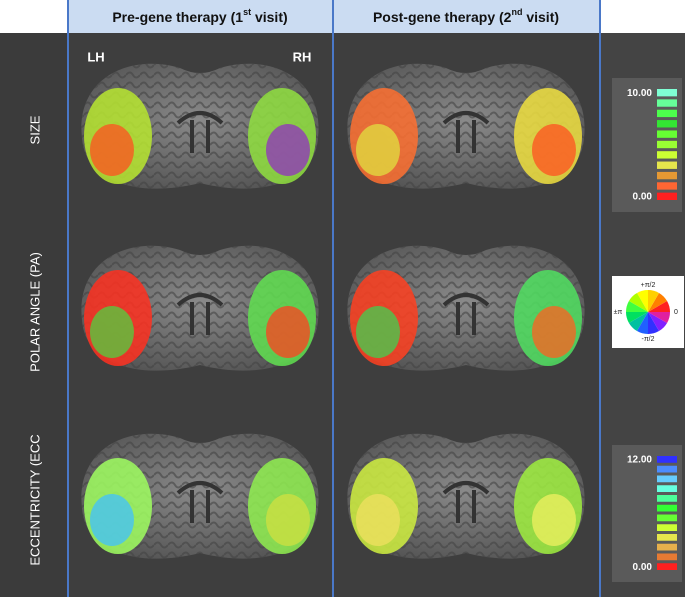 This screenshot has width=685, height=597. I want to click on wheel-label: 0, so click(676, 312).